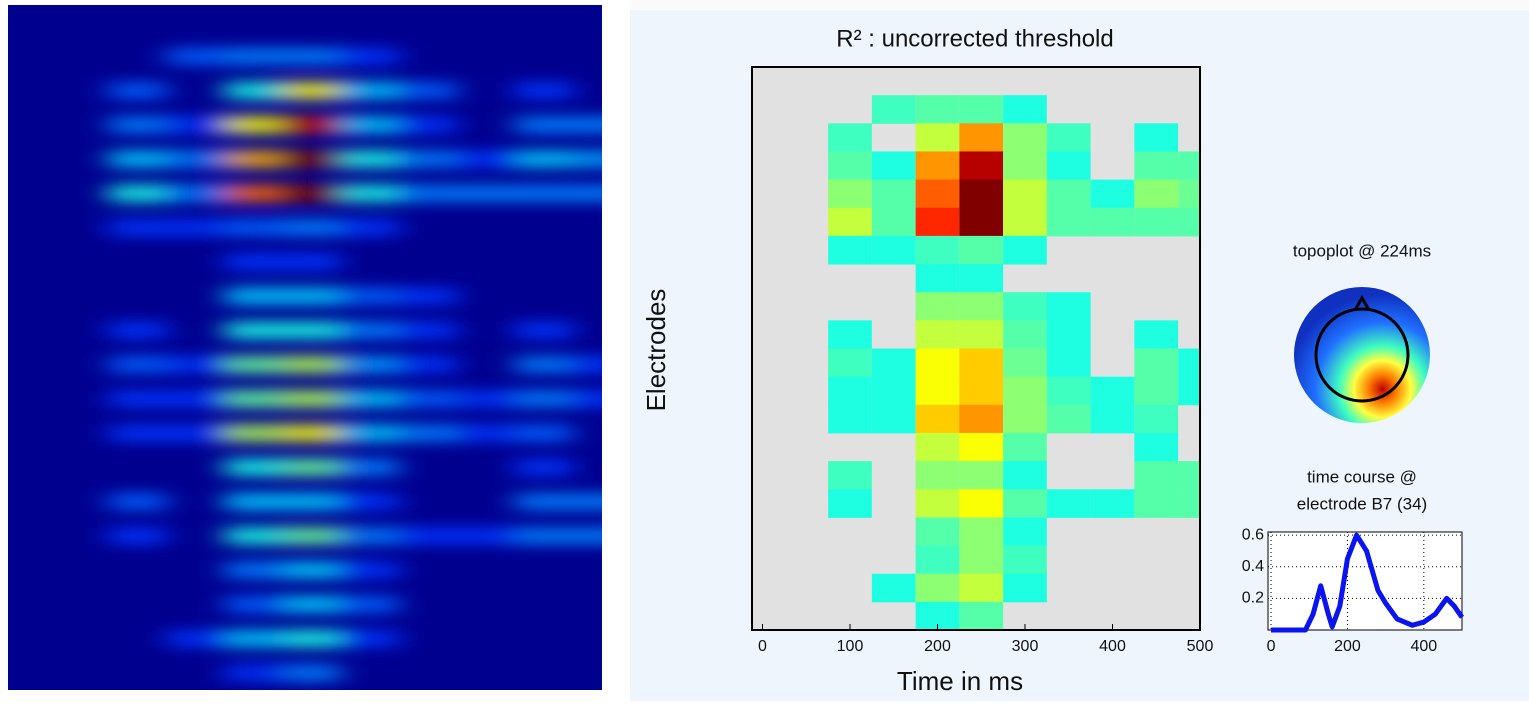 The width and height of the screenshot is (1529, 706). Describe the element at coordinates (974, 38) in the screenshot. I see `chart-title: R² : uncorrected threshold` at that location.